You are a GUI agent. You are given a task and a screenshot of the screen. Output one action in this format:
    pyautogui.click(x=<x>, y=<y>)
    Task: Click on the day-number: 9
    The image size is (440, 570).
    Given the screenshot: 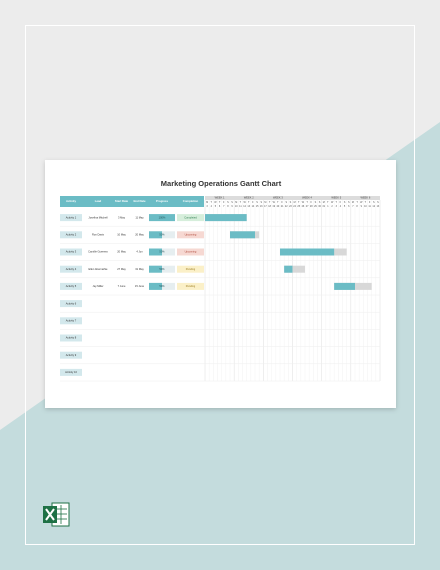 What is the action you would take?
    pyautogui.click(x=362, y=206)
    